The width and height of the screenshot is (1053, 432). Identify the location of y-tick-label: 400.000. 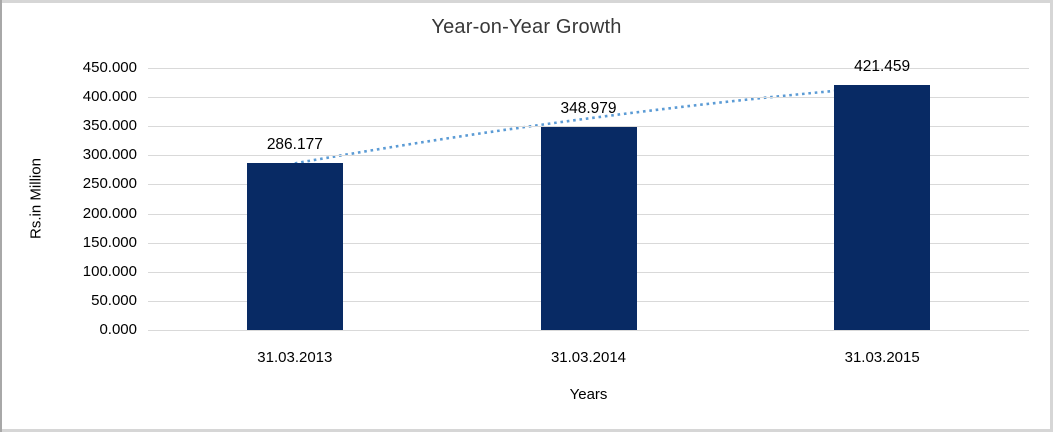
(109, 97).